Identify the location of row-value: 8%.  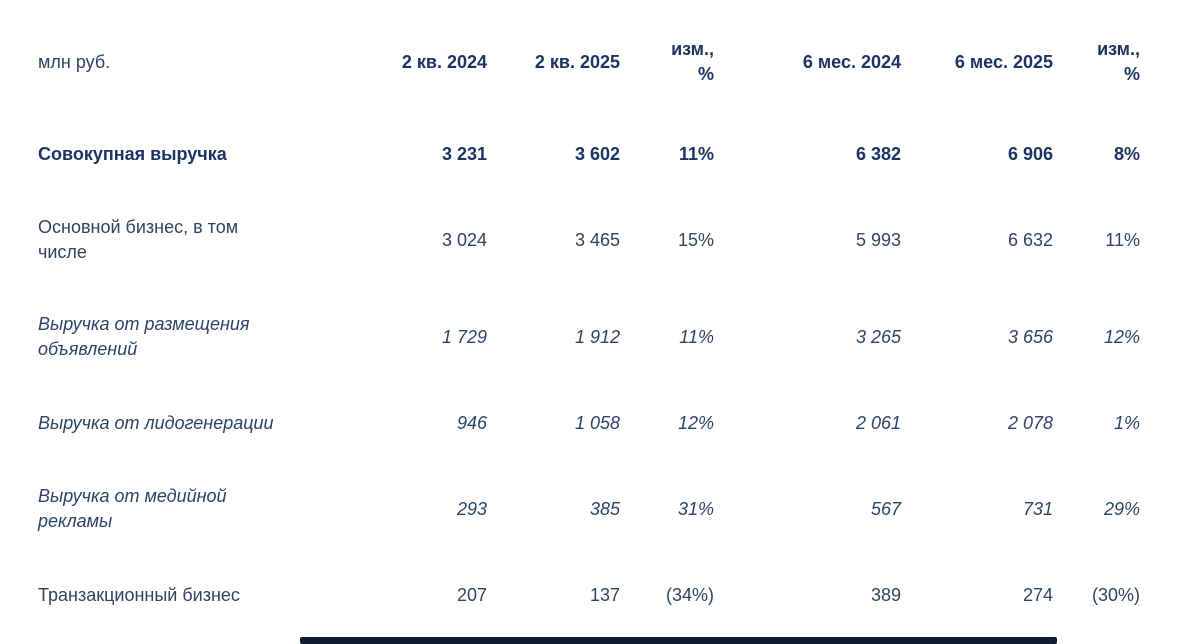
(1126, 153).